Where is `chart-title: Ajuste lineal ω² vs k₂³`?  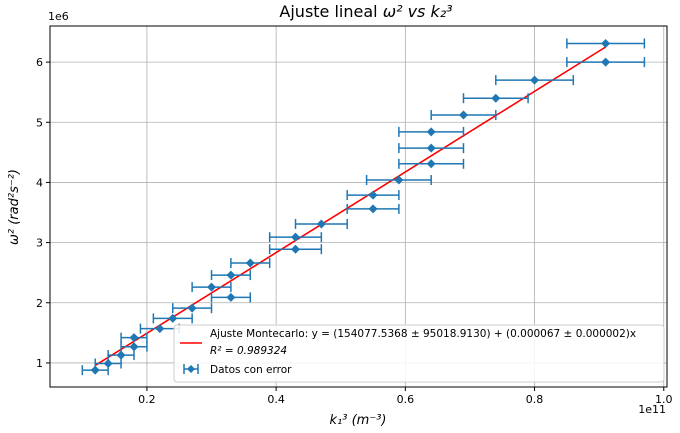 chart-title: Ajuste lineal ω² vs k₂³ is located at coordinates (365, 11).